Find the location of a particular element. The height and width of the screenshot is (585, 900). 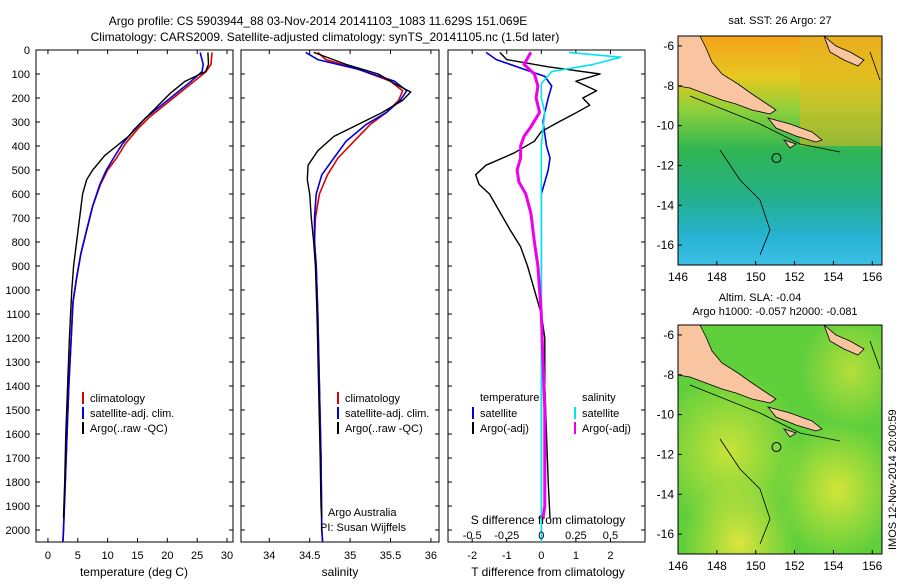

temp-x-tick-label: 5 is located at coordinates (78, 556).